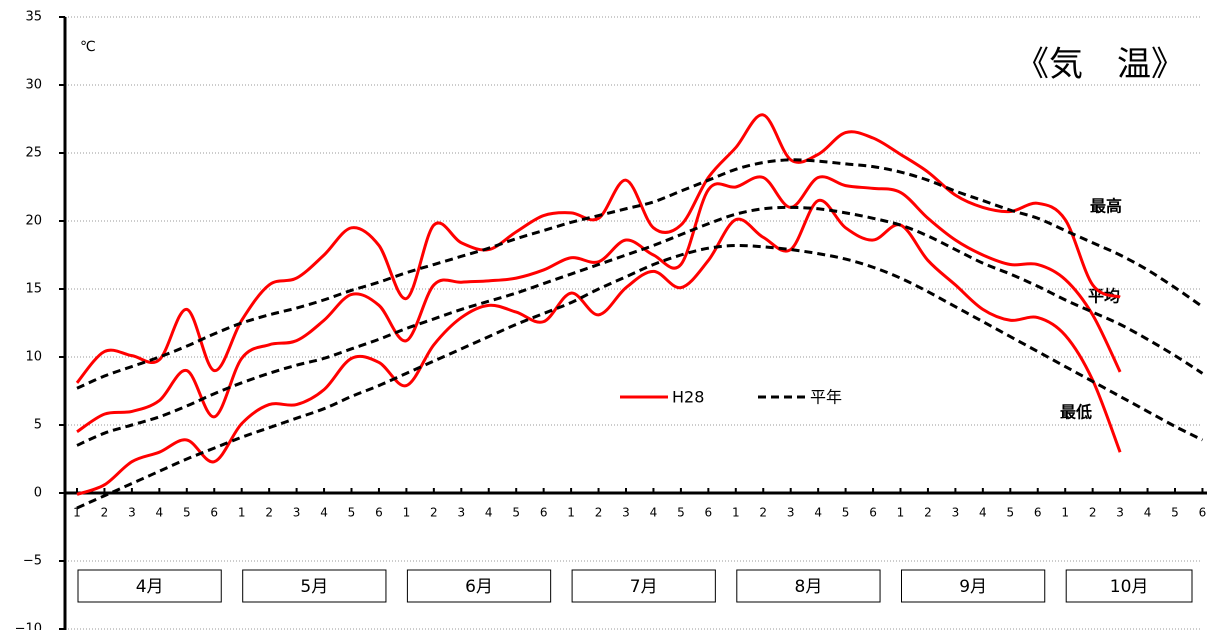  I want to click on y-tick-label: 10, so click(33, 357).